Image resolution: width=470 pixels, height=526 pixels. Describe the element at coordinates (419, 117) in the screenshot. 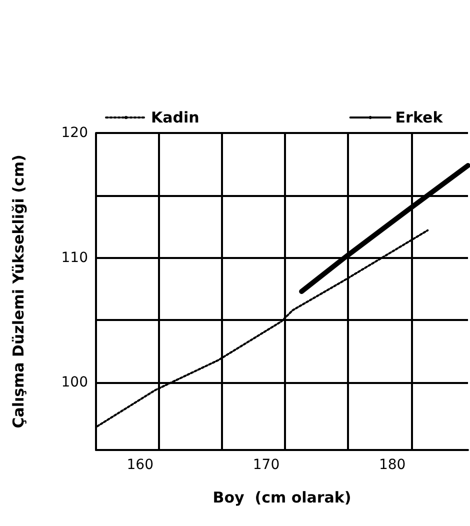

I see `legend-label: Erkek` at that location.